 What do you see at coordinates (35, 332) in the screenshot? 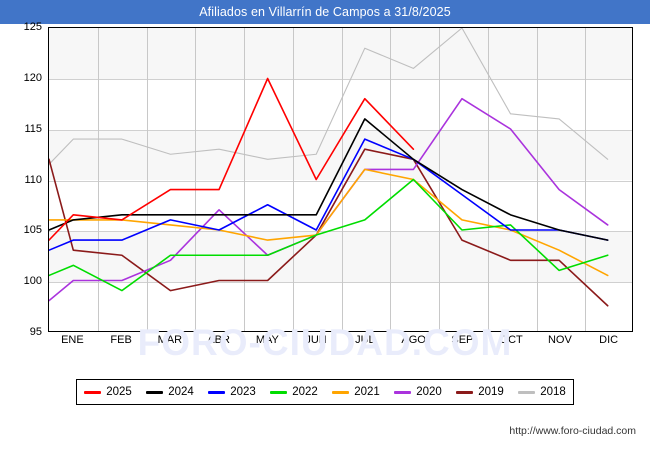
I see `y-tick-label: 95` at bounding box center [35, 332].